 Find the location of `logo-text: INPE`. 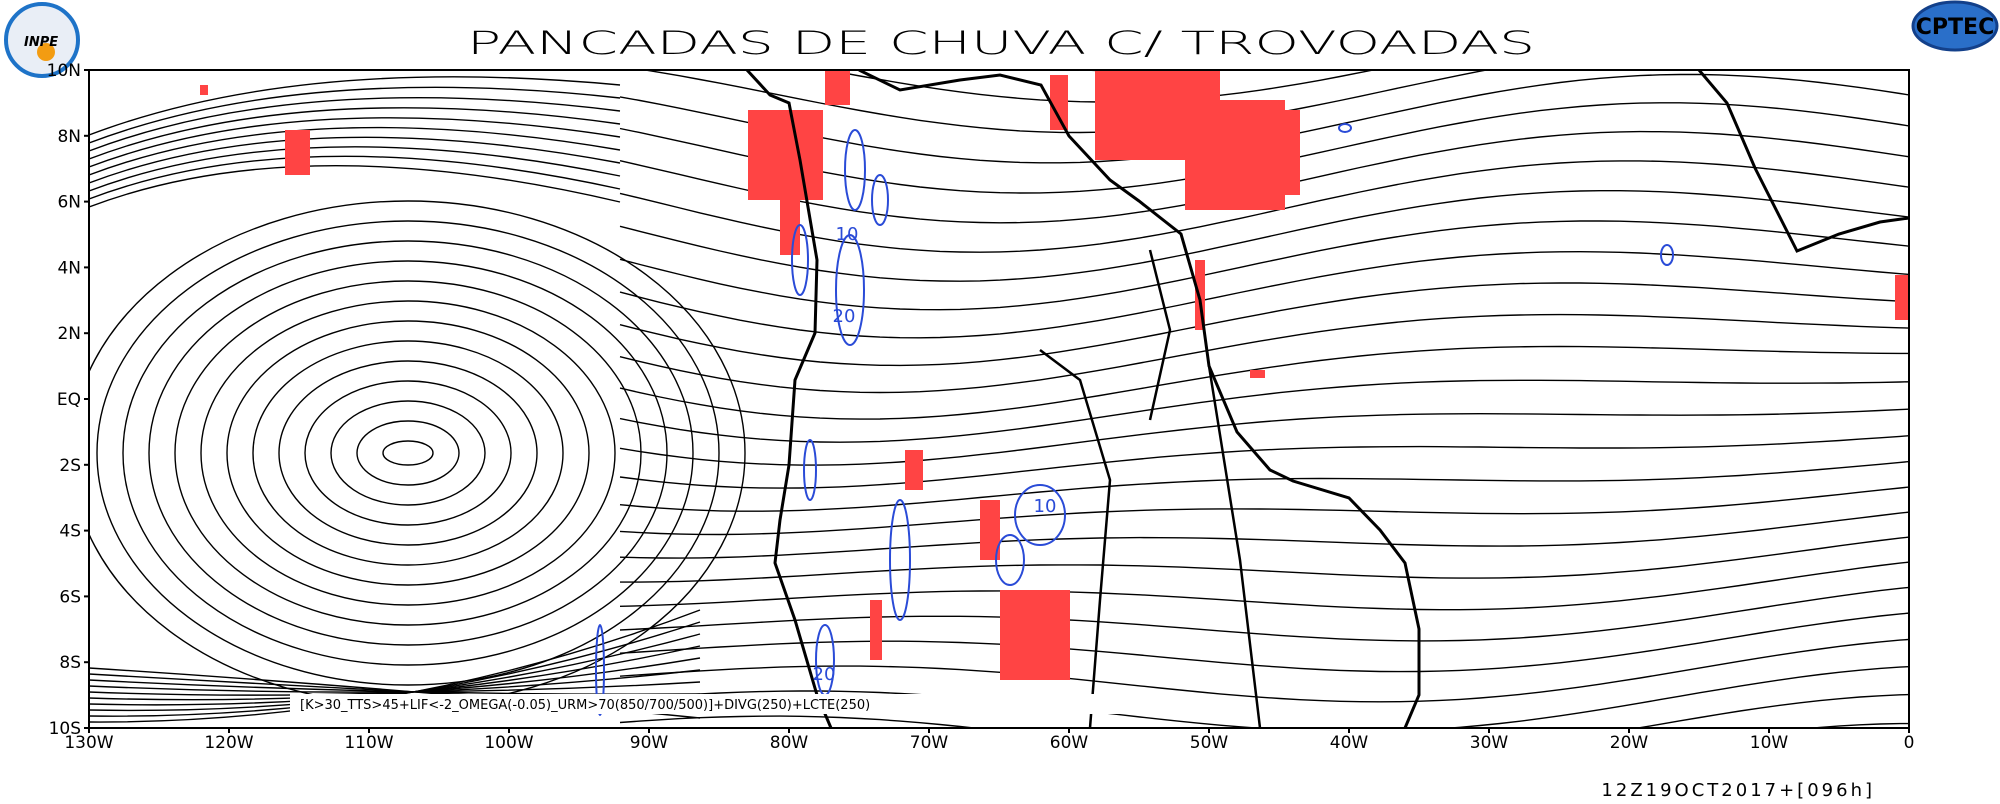

logo-text: INPE is located at coordinates (41, 42).